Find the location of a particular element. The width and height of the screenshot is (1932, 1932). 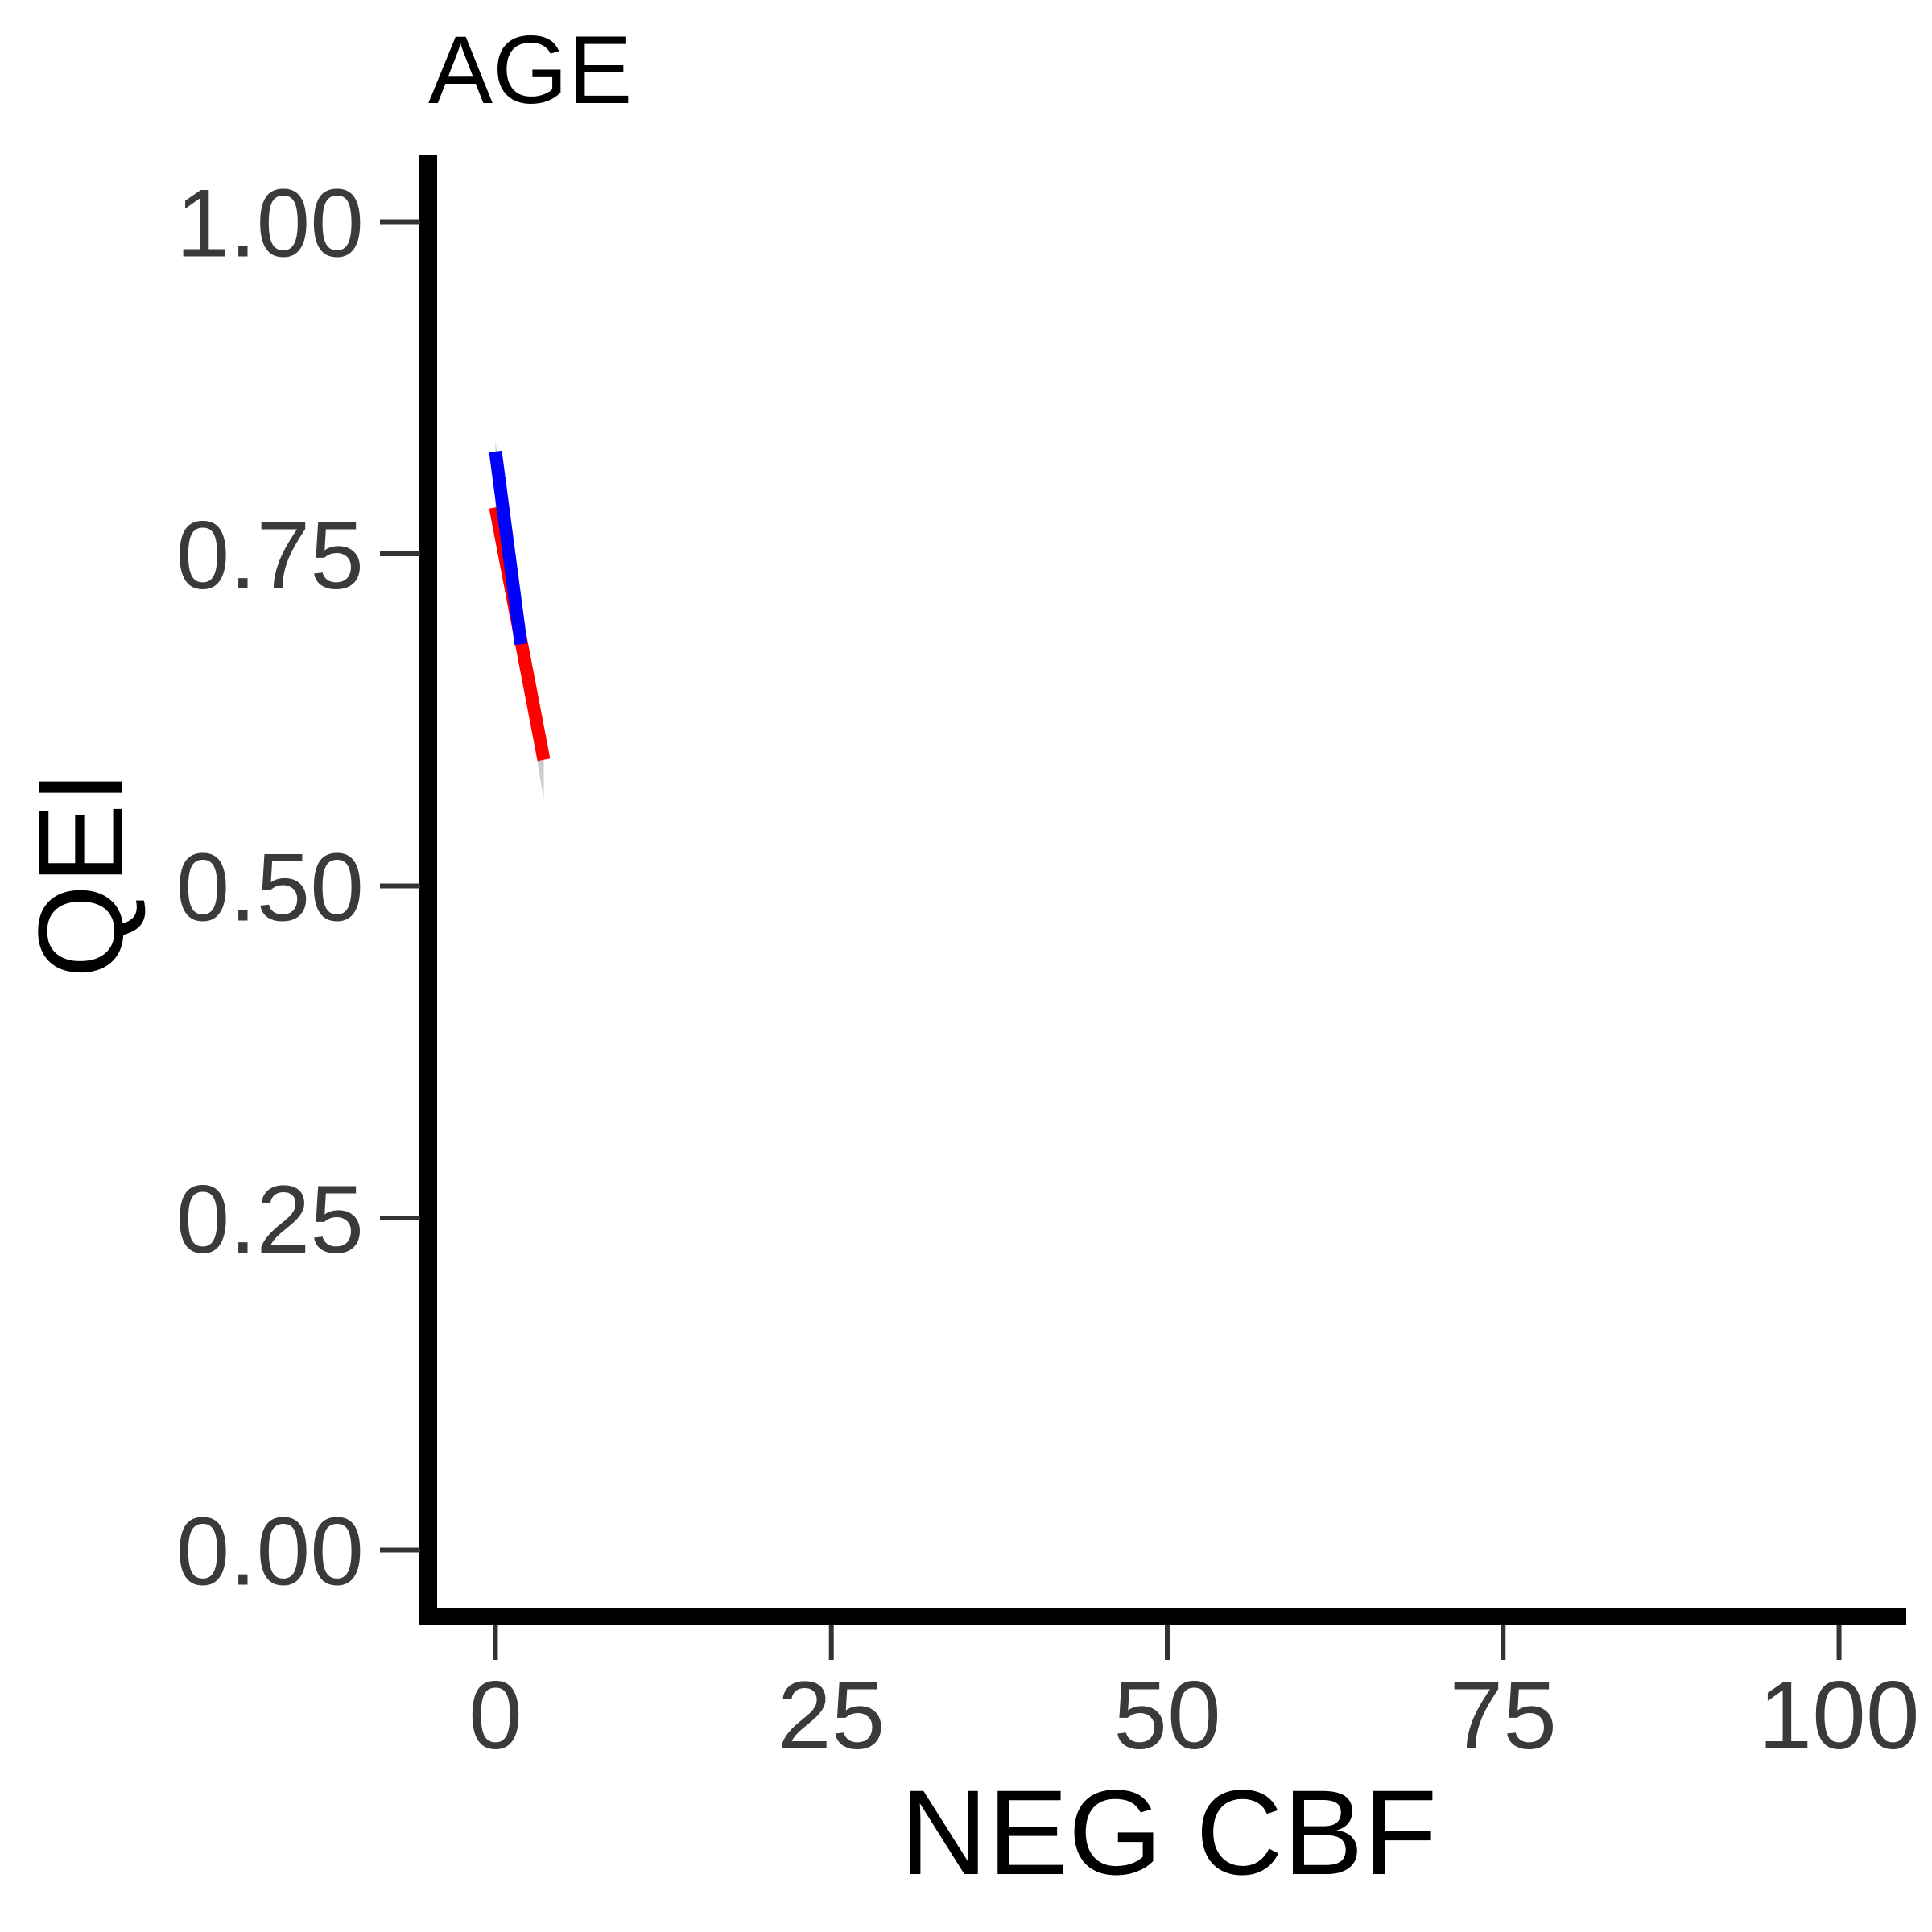

x-axis-ticks: 0 25 50 75 100 is located at coordinates (1194, 1697).